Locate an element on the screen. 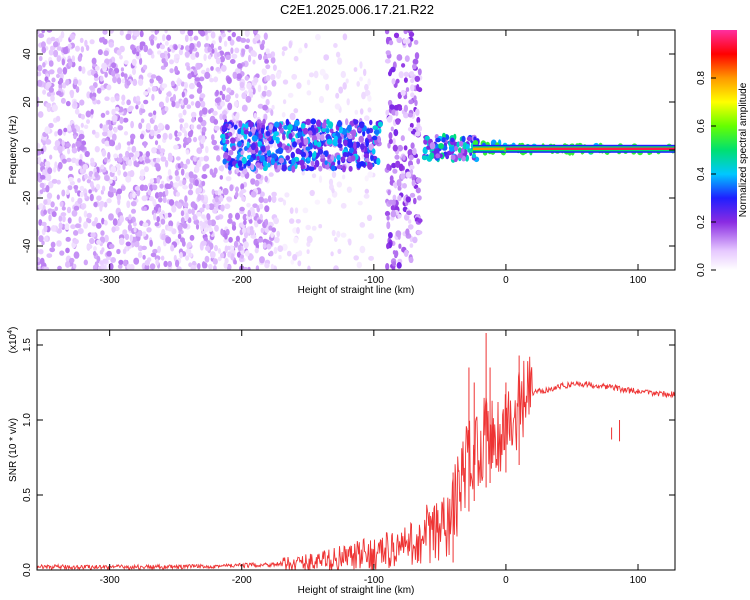 The image size is (750, 600). x-tick-label: 0 is located at coordinates (506, 280).